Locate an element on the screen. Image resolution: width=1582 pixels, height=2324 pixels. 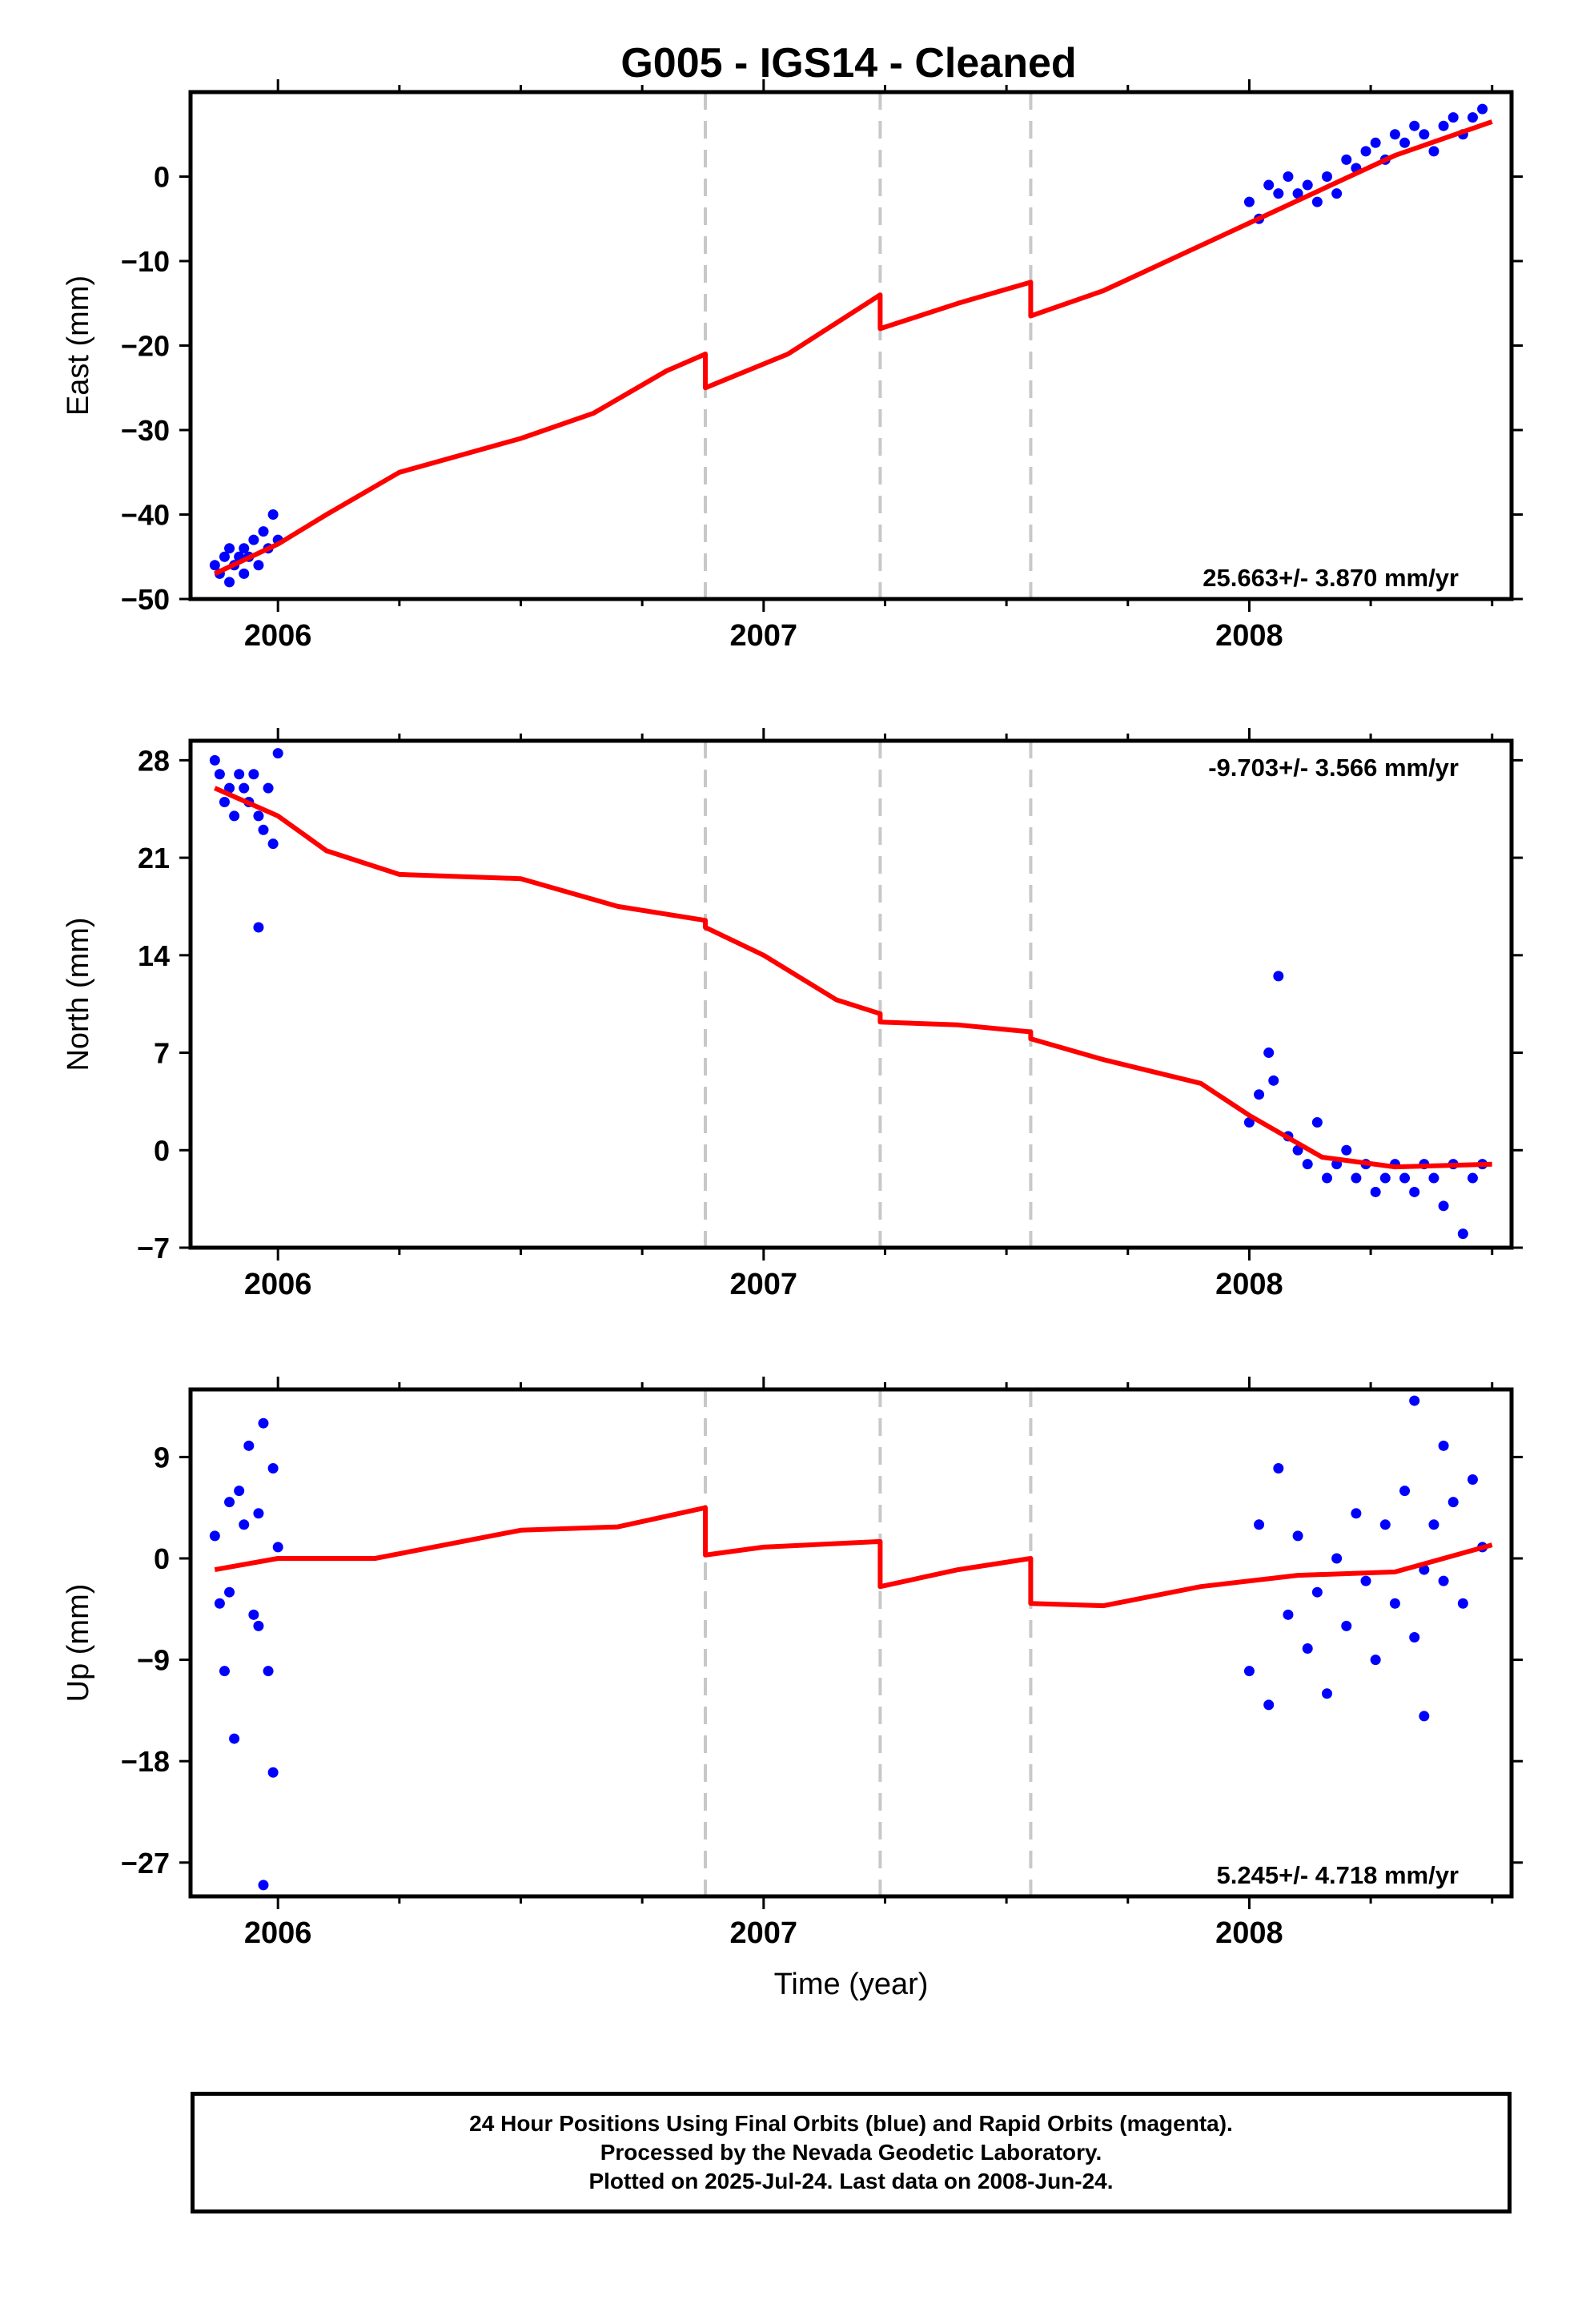
north-ytick-label: 7 is located at coordinates (162, 1053).